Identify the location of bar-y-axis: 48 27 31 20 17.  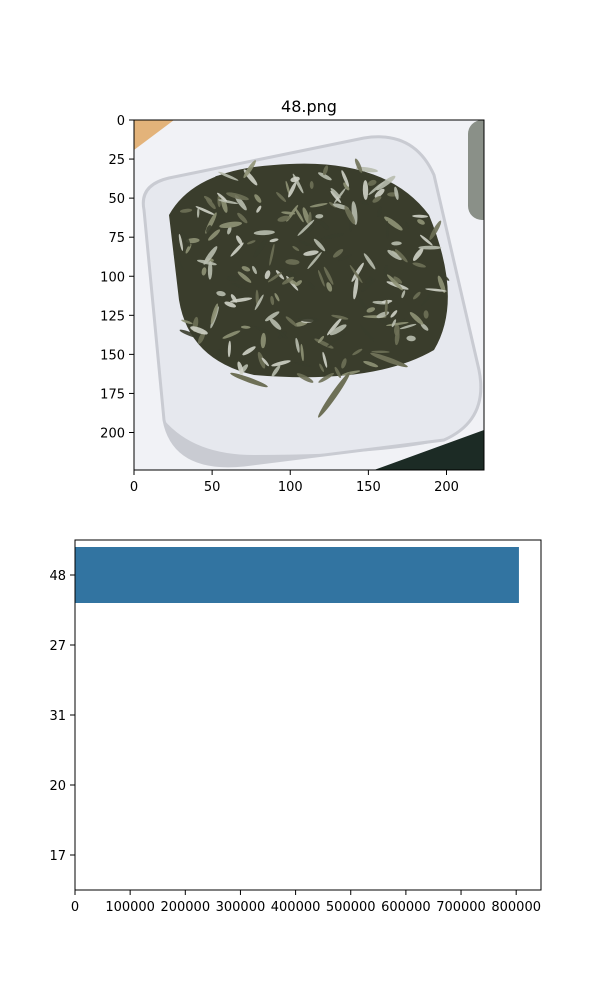
(62, 716).